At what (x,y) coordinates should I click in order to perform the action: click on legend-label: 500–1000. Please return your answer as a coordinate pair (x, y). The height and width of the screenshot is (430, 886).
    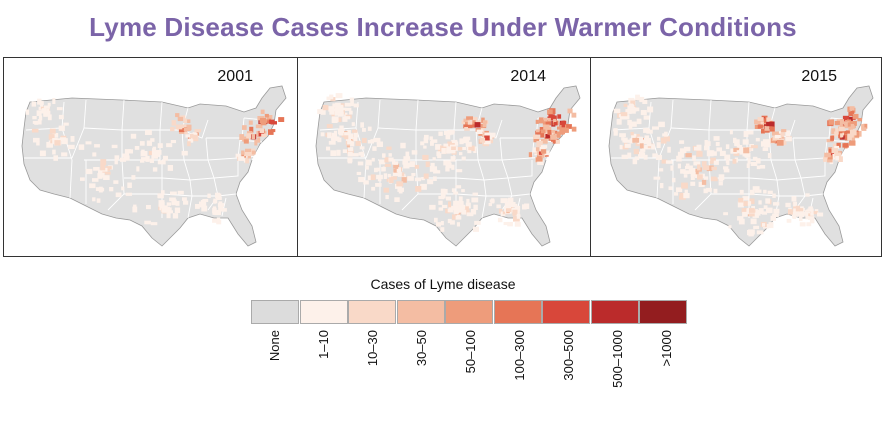
    Looking at the image, I should click on (617, 359).